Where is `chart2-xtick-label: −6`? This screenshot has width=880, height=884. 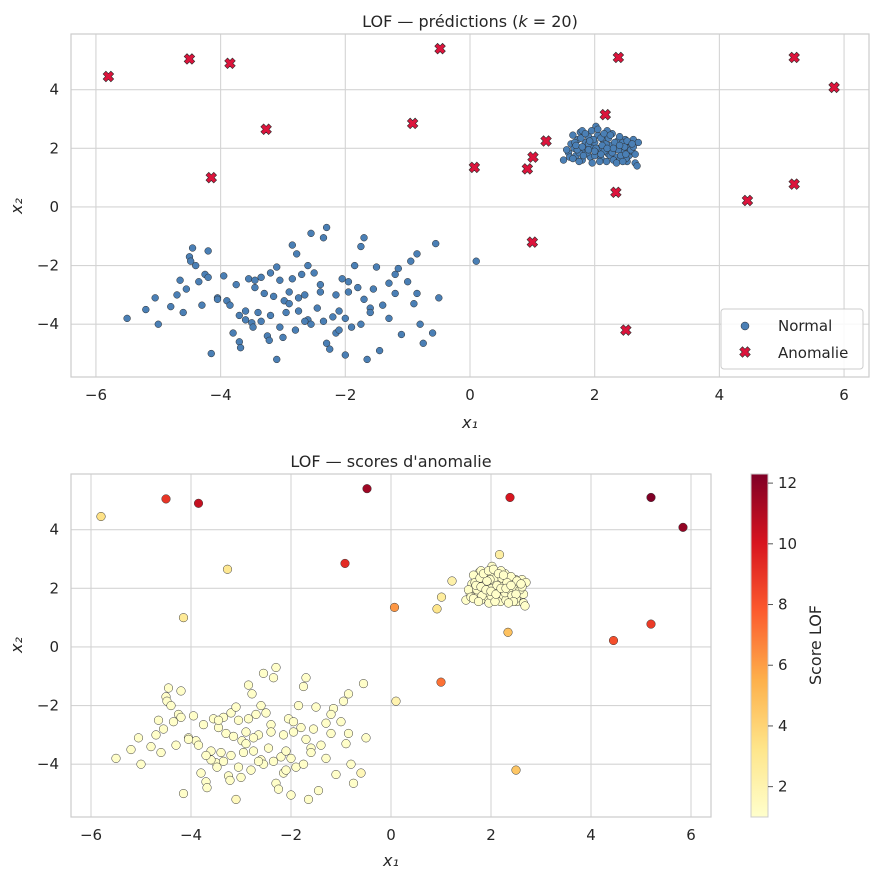 chart2-xtick-label: −6 is located at coordinates (91, 835).